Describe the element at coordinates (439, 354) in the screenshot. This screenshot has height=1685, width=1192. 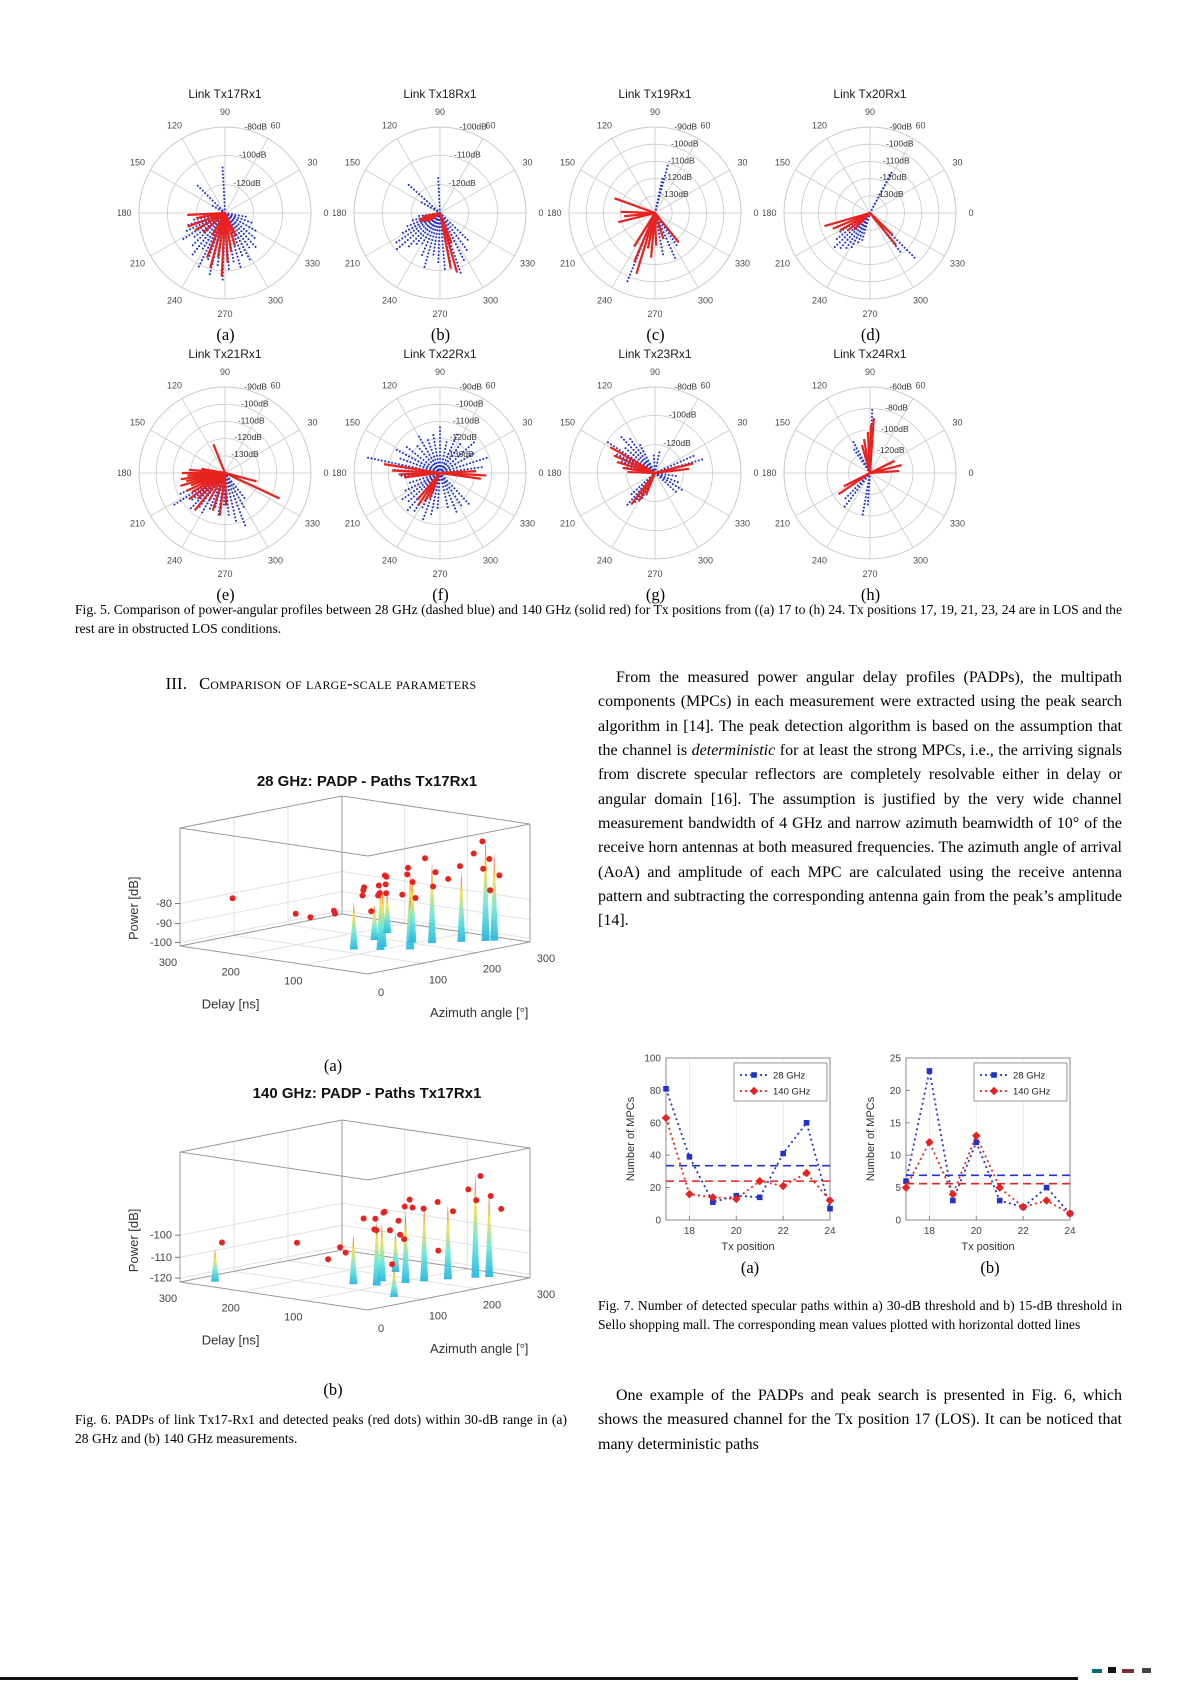
I see `svg-text: Link Tx22Rx1` at that location.